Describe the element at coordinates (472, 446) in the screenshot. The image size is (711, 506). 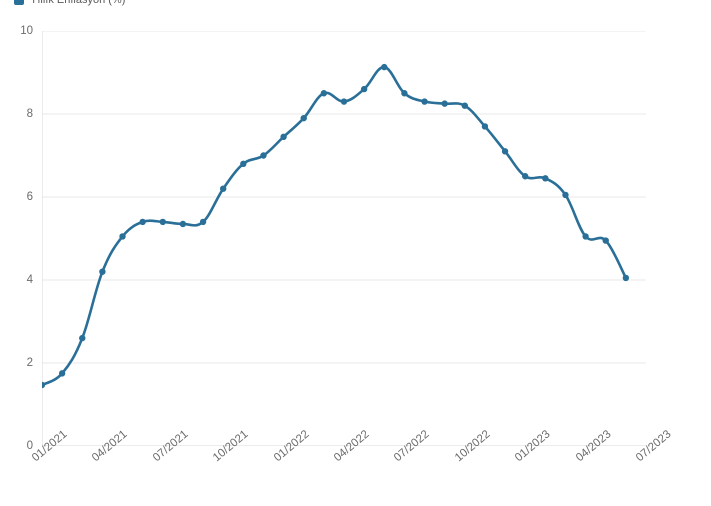
I see `x-axis-tick-label: 10/2022` at that location.